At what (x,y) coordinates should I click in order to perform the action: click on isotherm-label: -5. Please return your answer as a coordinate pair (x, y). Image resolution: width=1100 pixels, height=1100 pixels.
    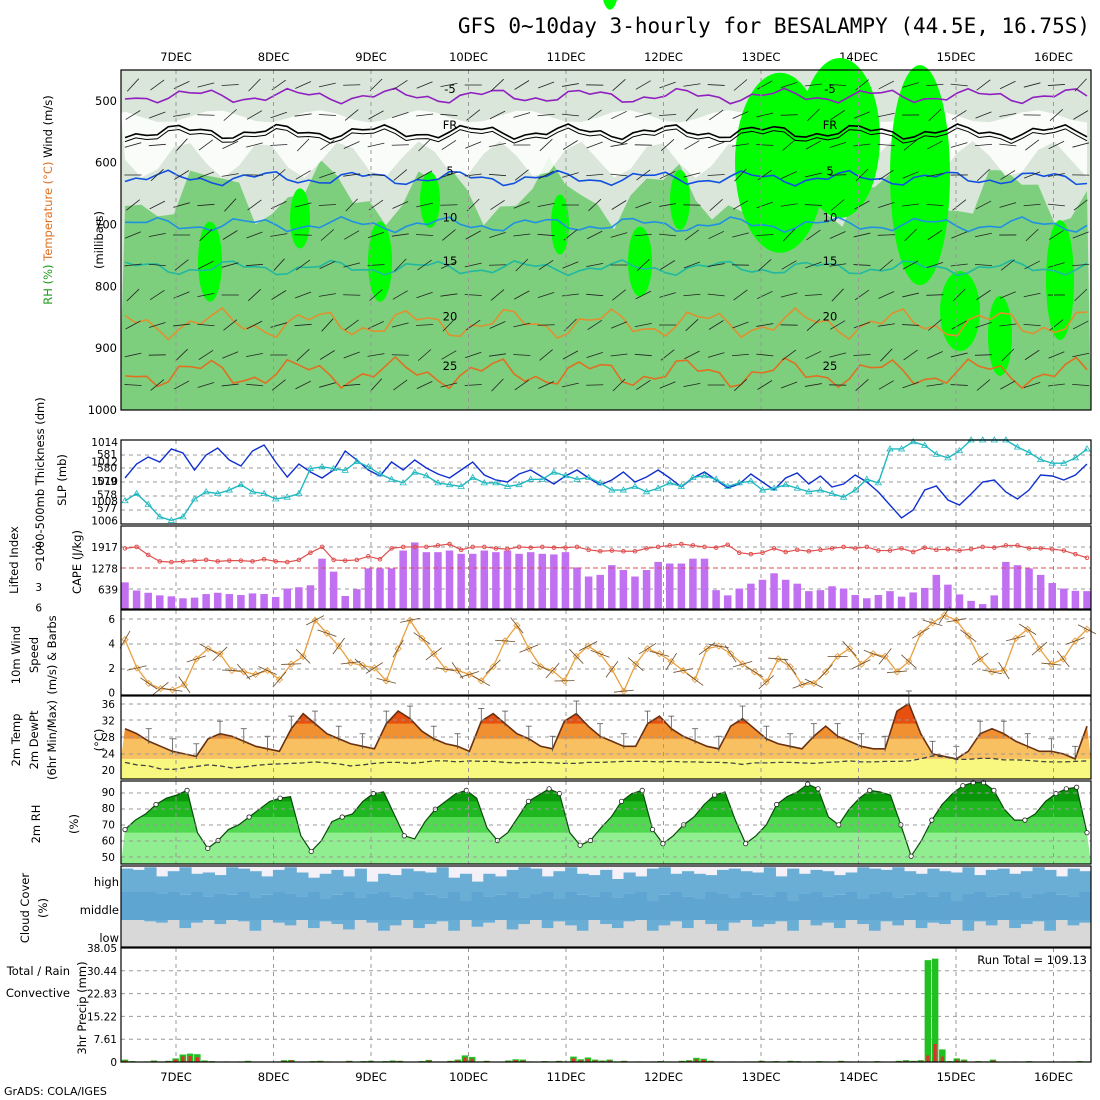
    Looking at the image, I should click on (829, 89).